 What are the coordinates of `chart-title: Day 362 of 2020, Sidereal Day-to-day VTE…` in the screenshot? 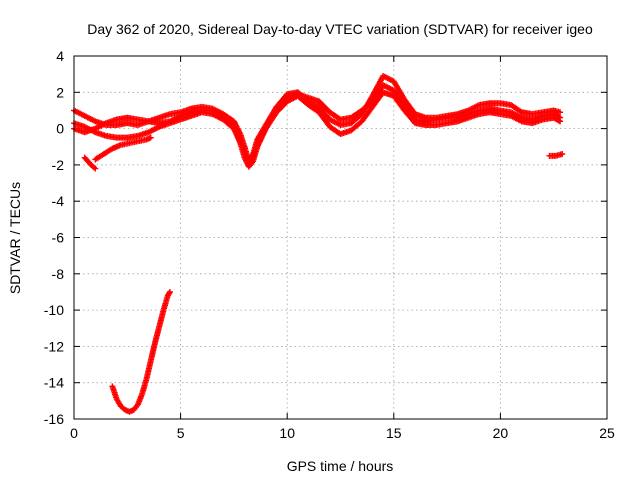 It's located at (340, 29).